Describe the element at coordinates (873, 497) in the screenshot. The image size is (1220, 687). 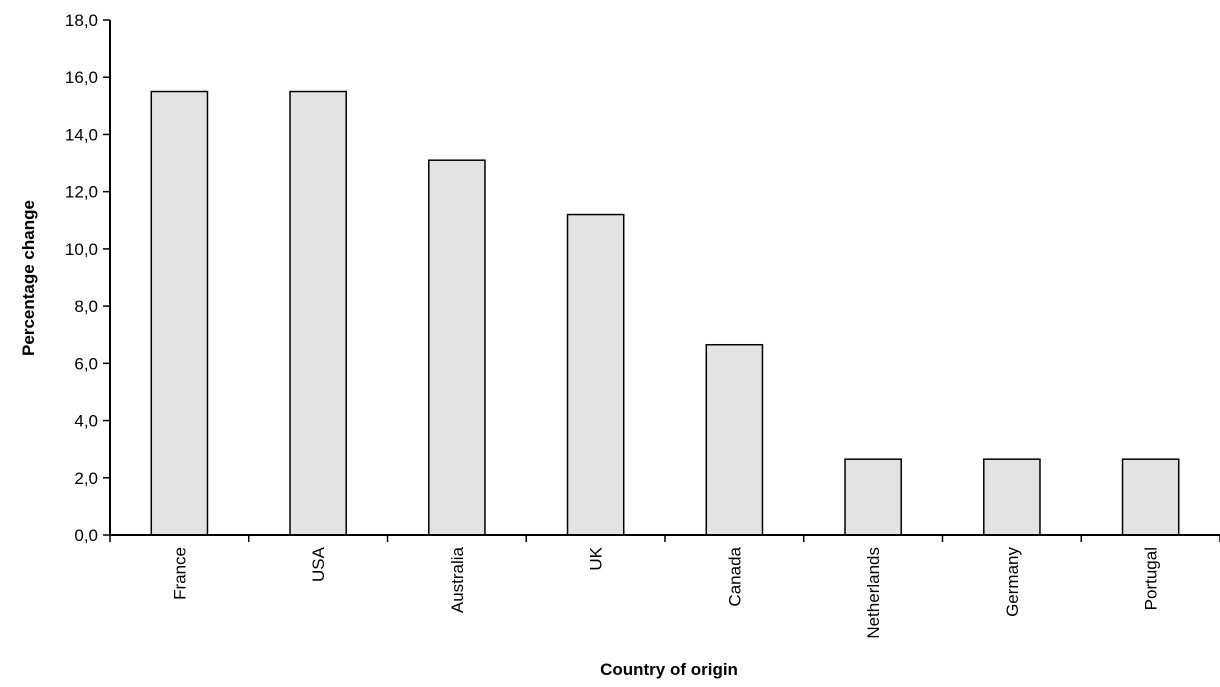
I see `bar-netherlands` at that location.